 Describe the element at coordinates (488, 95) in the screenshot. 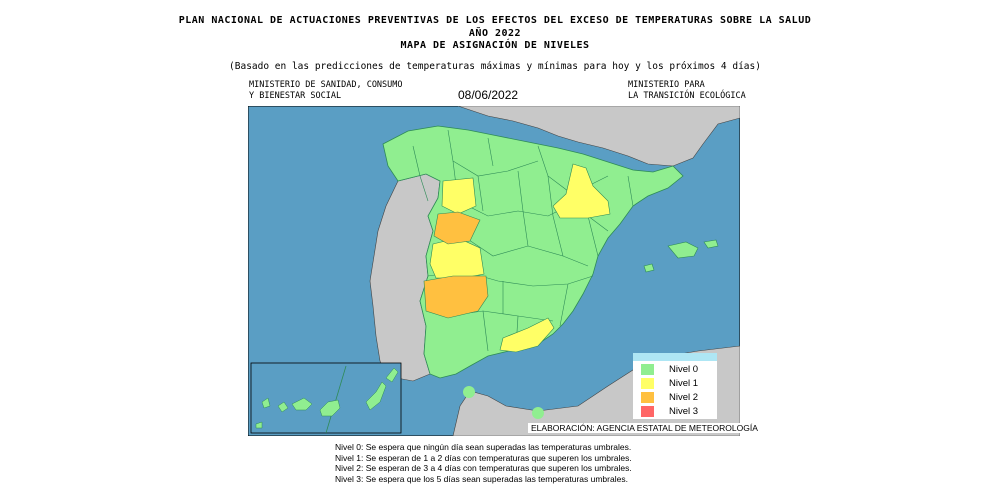

I see `forecast-date: 08/06/2022` at that location.